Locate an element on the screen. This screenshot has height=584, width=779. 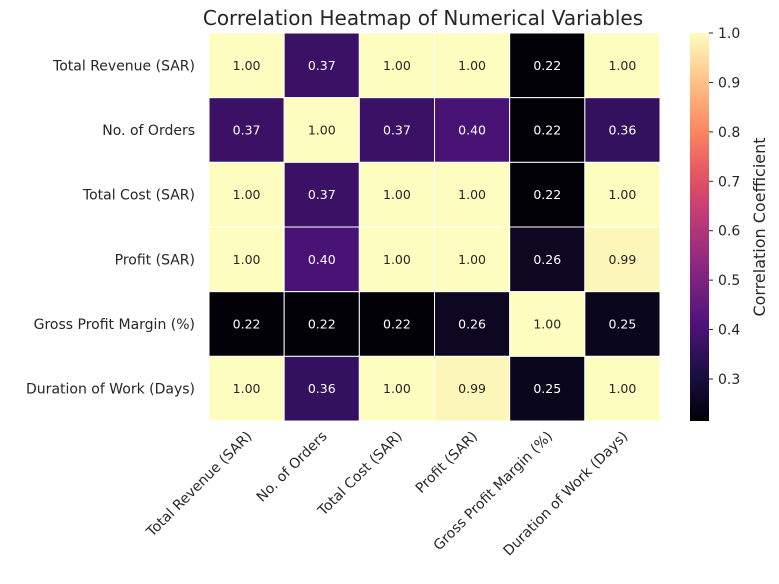
colorbar-label: Correlation Coefficient is located at coordinates (759, 226).